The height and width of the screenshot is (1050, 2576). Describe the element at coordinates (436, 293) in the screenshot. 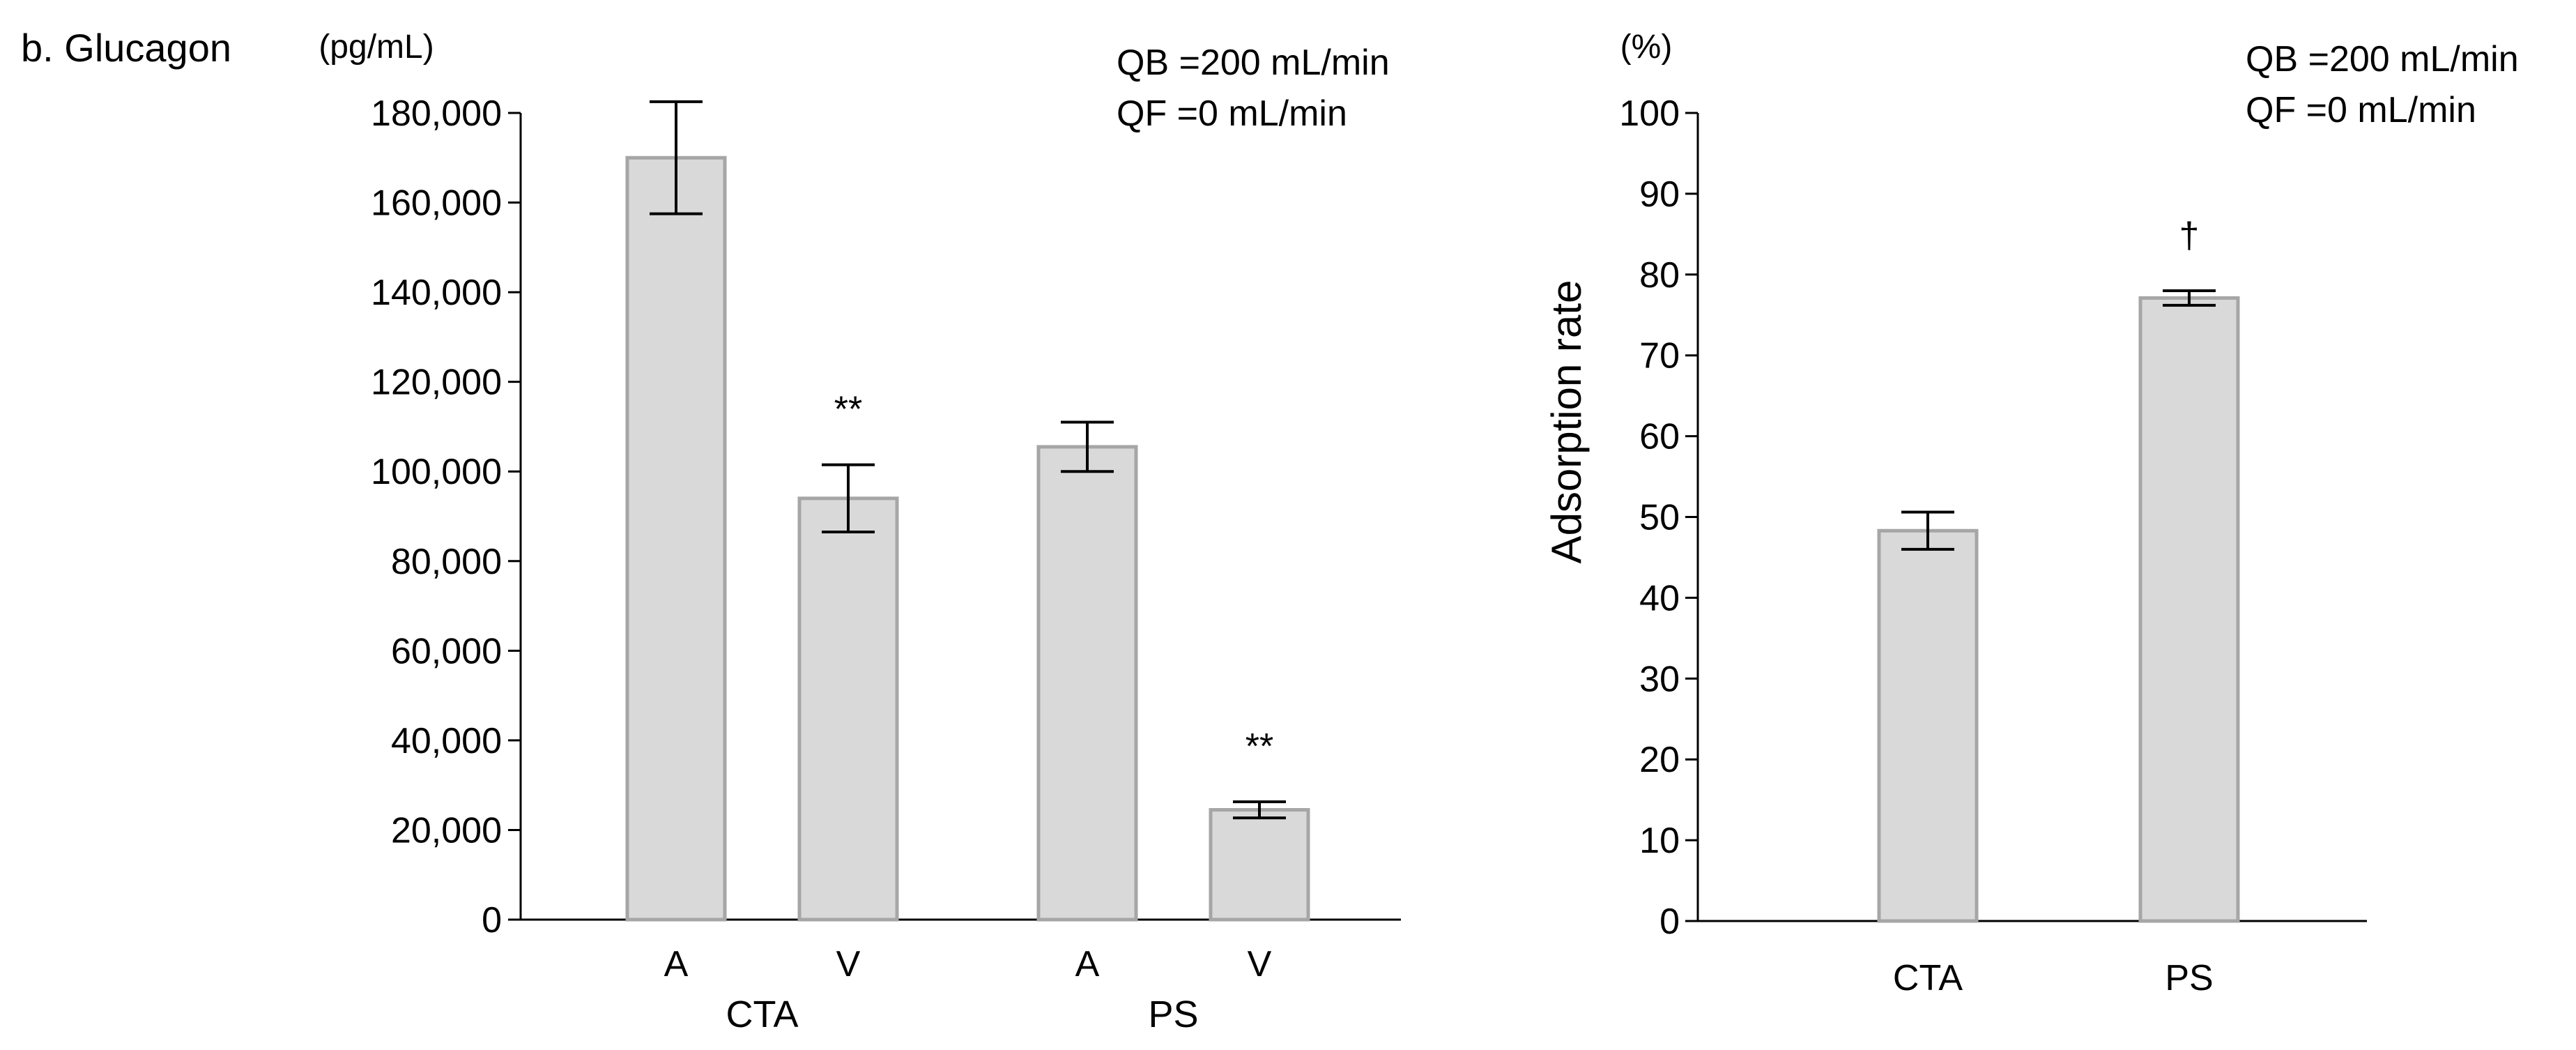

I see `y-tick-label: 140,000` at that location.